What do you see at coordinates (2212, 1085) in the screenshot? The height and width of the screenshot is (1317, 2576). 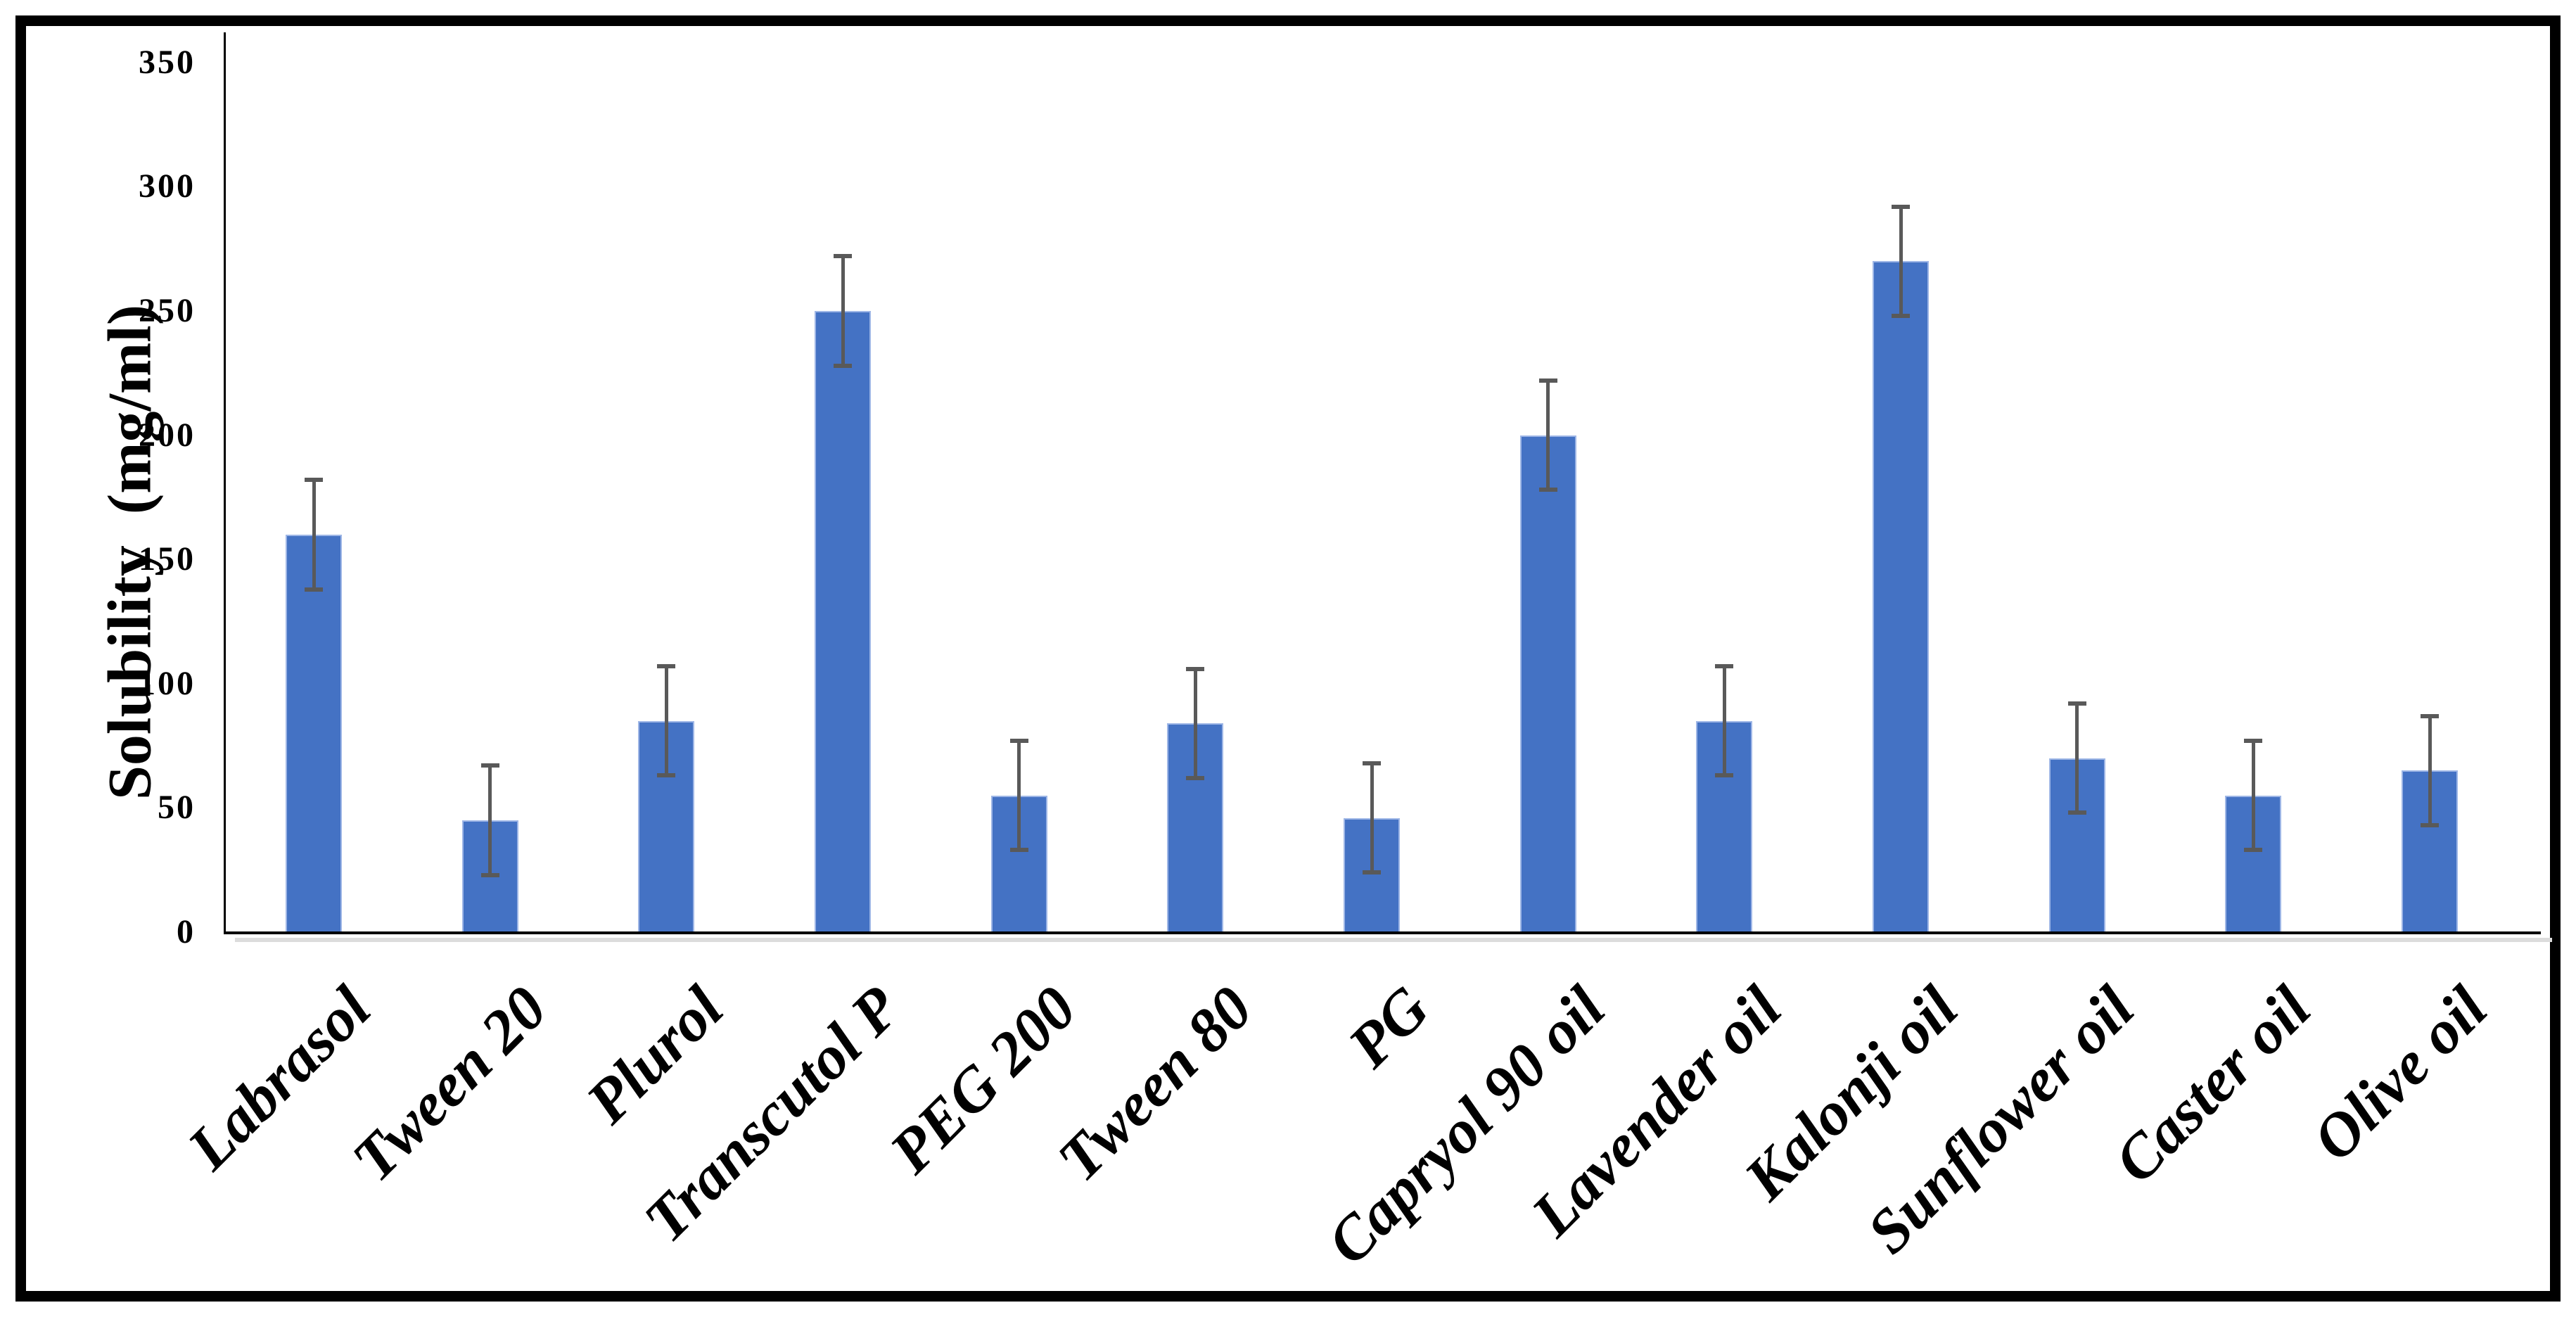 I see `x-label-caster-oil: Caster oil` at bounding box center [2212, 1085].